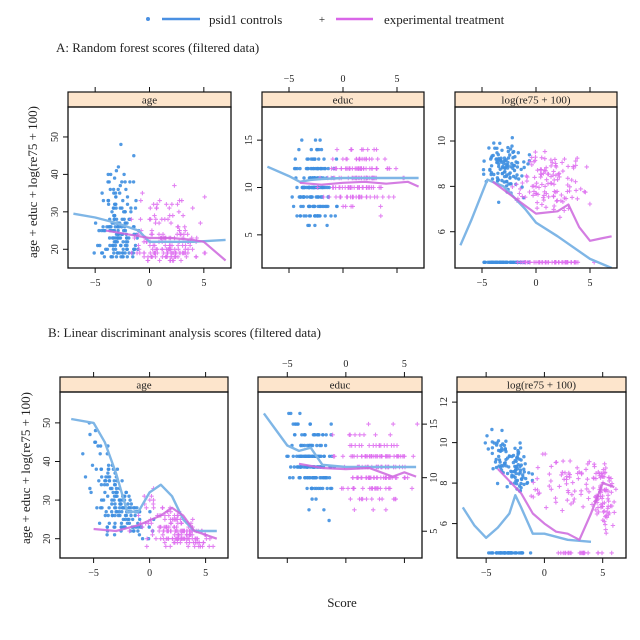  What do you see at coordinates (527, 188) in the screenshot?
I see `panel-a-log-re75-100-: log(re75 + 100) −5 0 5 6 8 10` at bounding box center [527, 188].